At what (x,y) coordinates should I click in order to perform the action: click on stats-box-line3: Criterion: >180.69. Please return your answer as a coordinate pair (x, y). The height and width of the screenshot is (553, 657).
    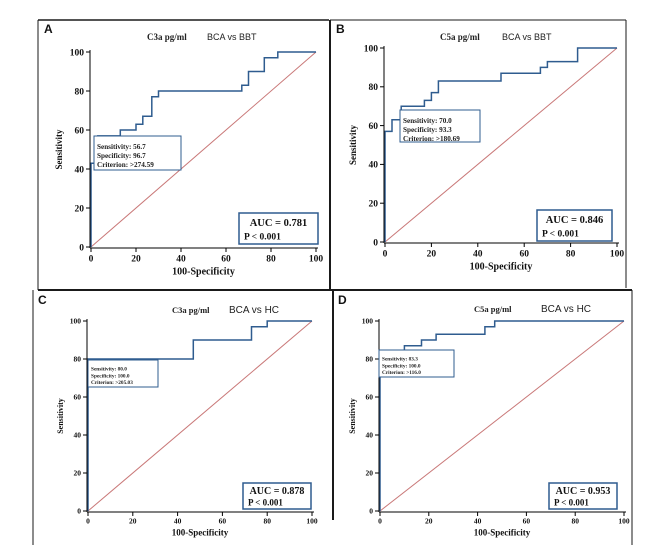
    Looking at the image, I should click on (431, 139).